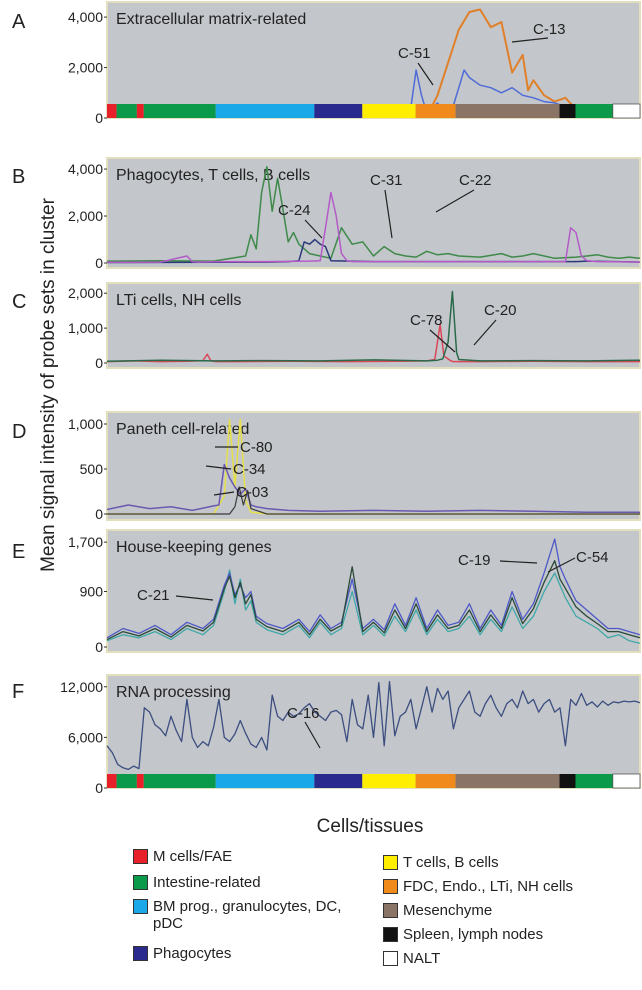  I want to click on panel-d-ytick-label: 1,000, so click(85, 424).